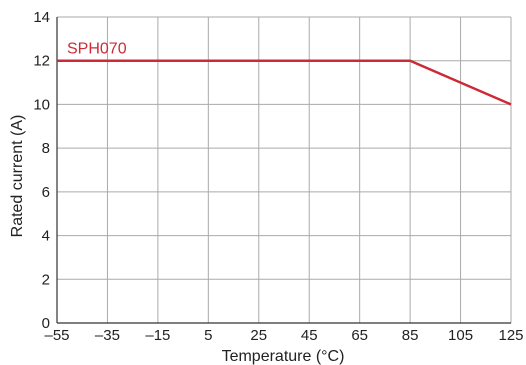 The height and width of the screenshot is (365, 526). What do you see at coordinates (17, 176) in the screenshot?
I see `y-axis-title: Rated current (A)` at bounding box center [17, 176].